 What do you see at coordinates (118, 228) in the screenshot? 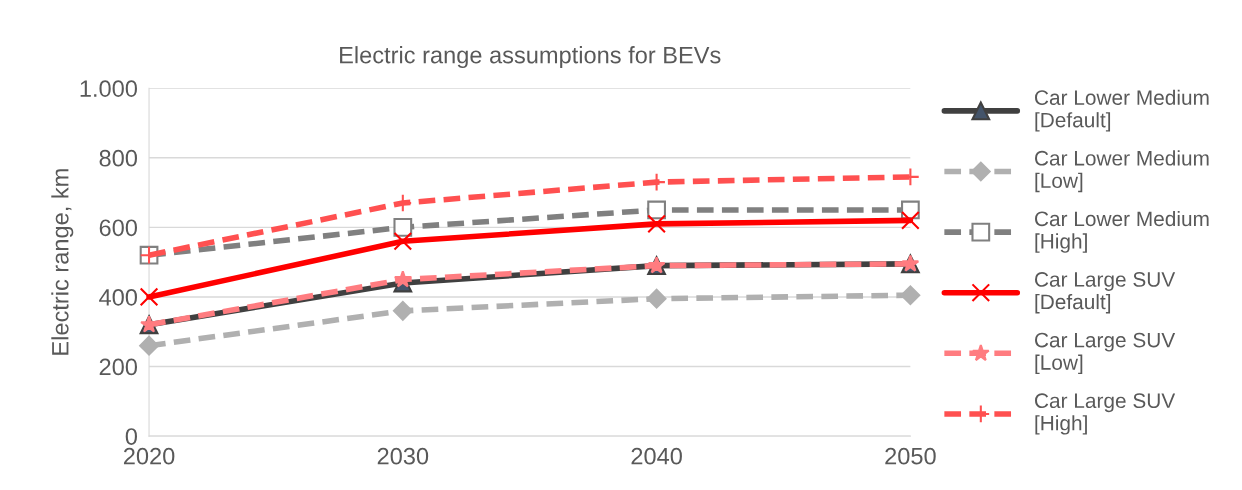
I see `y-tick-label: 600` at bounding box center [118, 228].